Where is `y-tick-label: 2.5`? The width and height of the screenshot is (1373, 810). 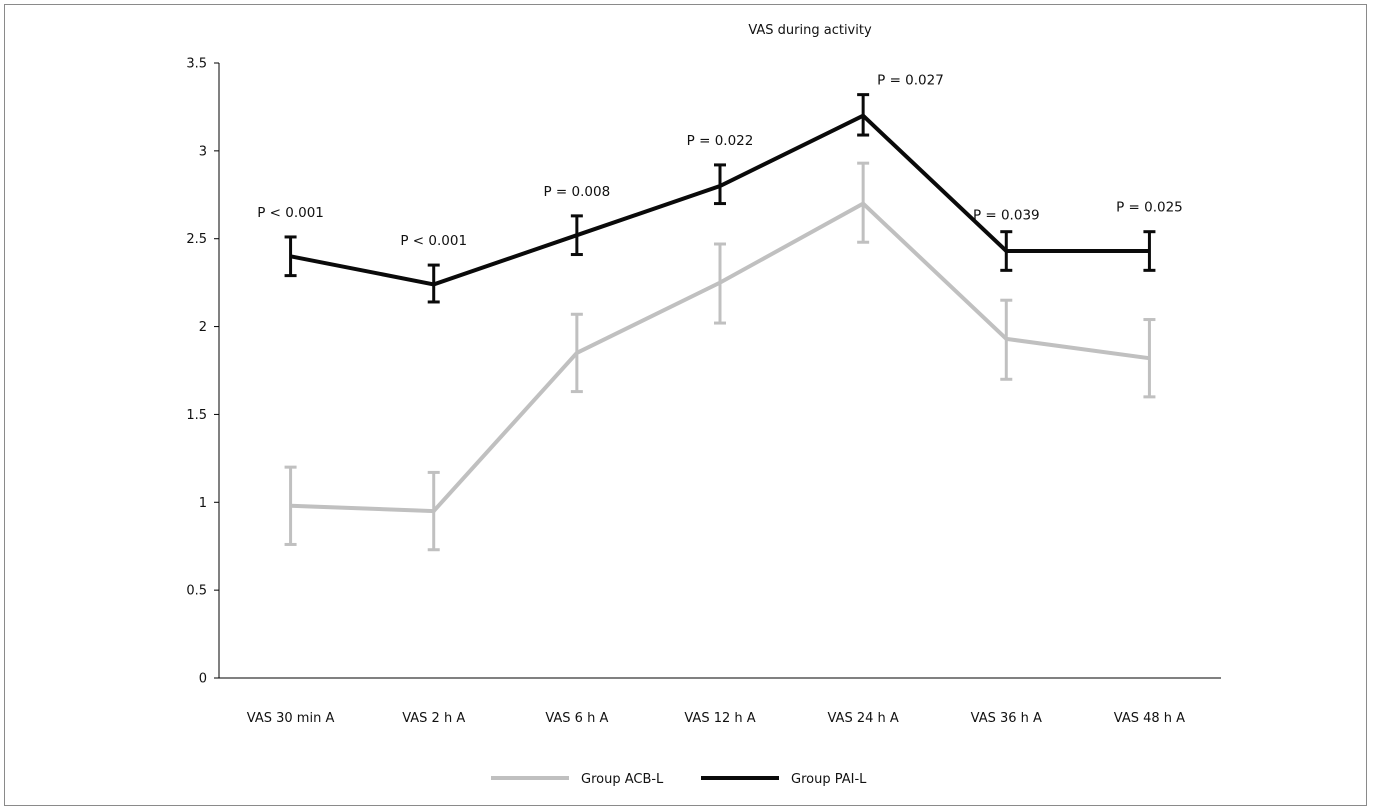 y-tick-label: 2.5 is located at coordinates (196, 239).